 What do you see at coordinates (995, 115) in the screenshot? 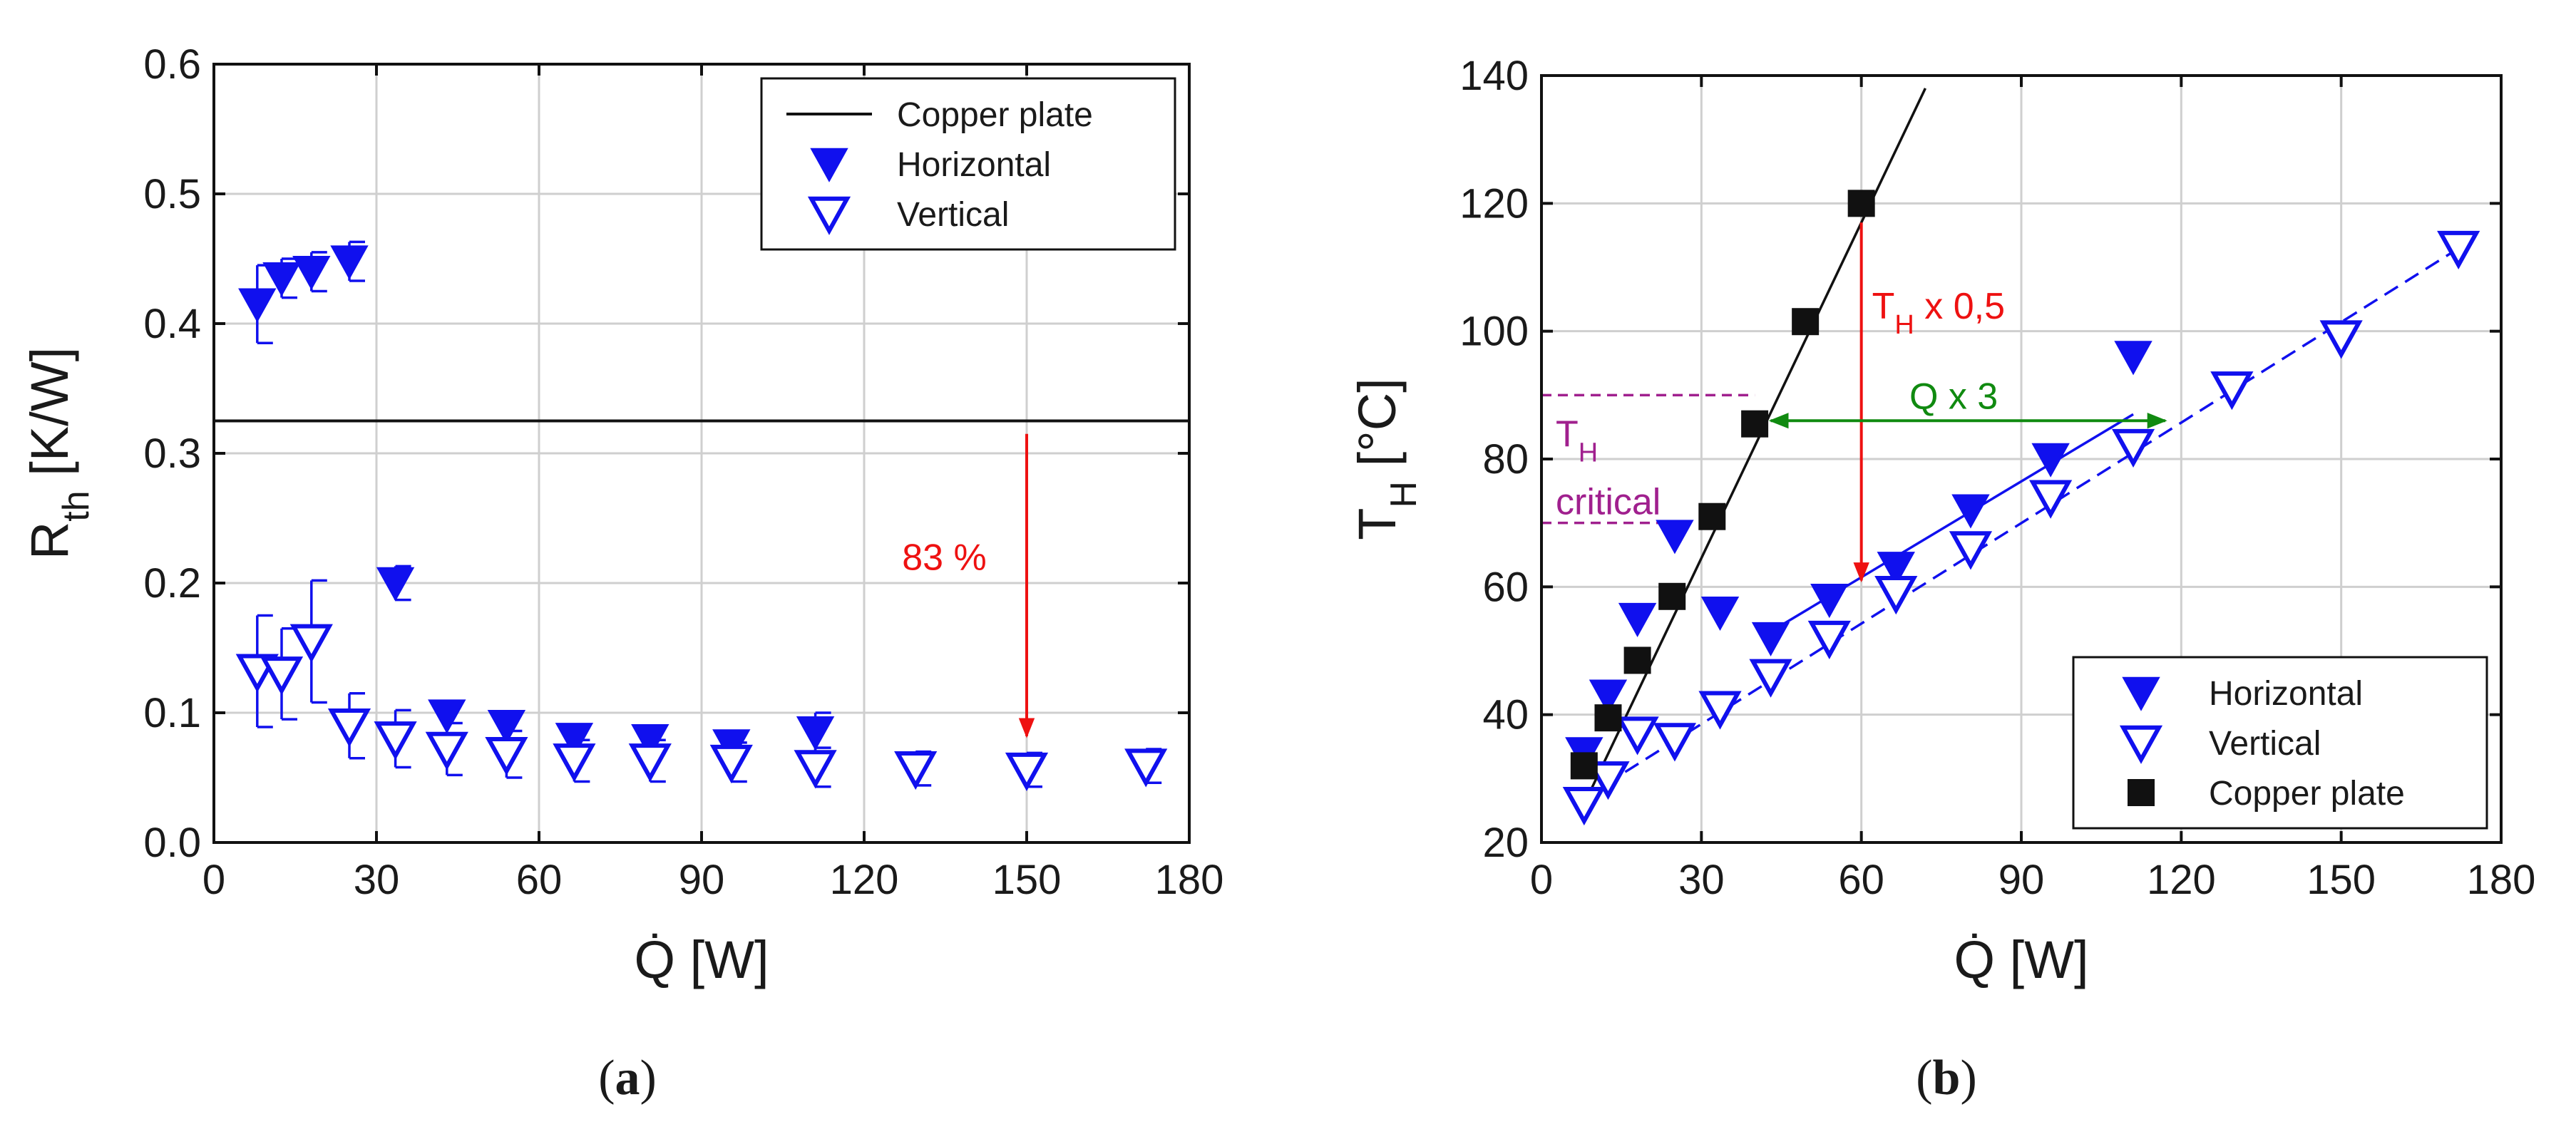
I see `legend-label: Copper plate` at bounding box center [995, 115].